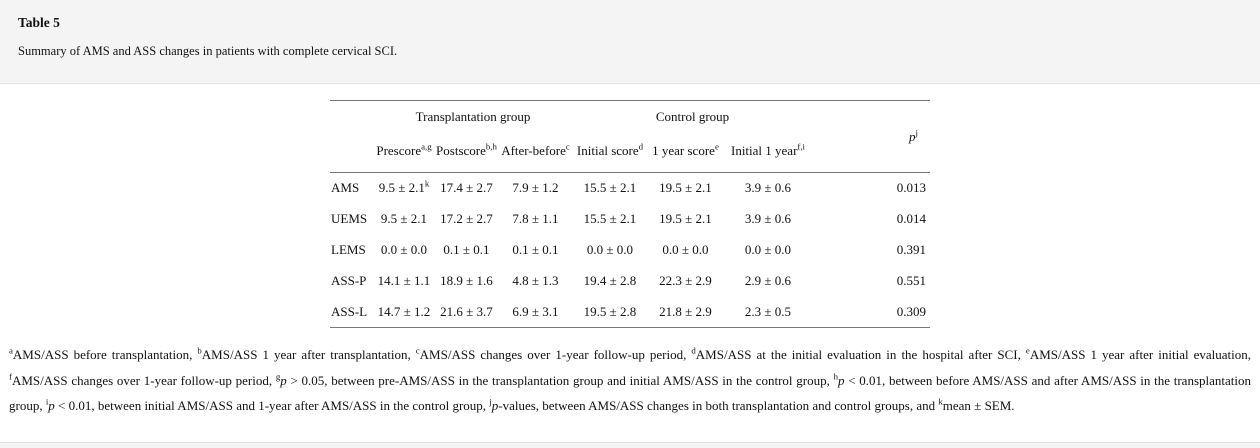 The height and width of the screenshot is (448, 1260). I want to click on column-header-sup: c, so click(567, 146).